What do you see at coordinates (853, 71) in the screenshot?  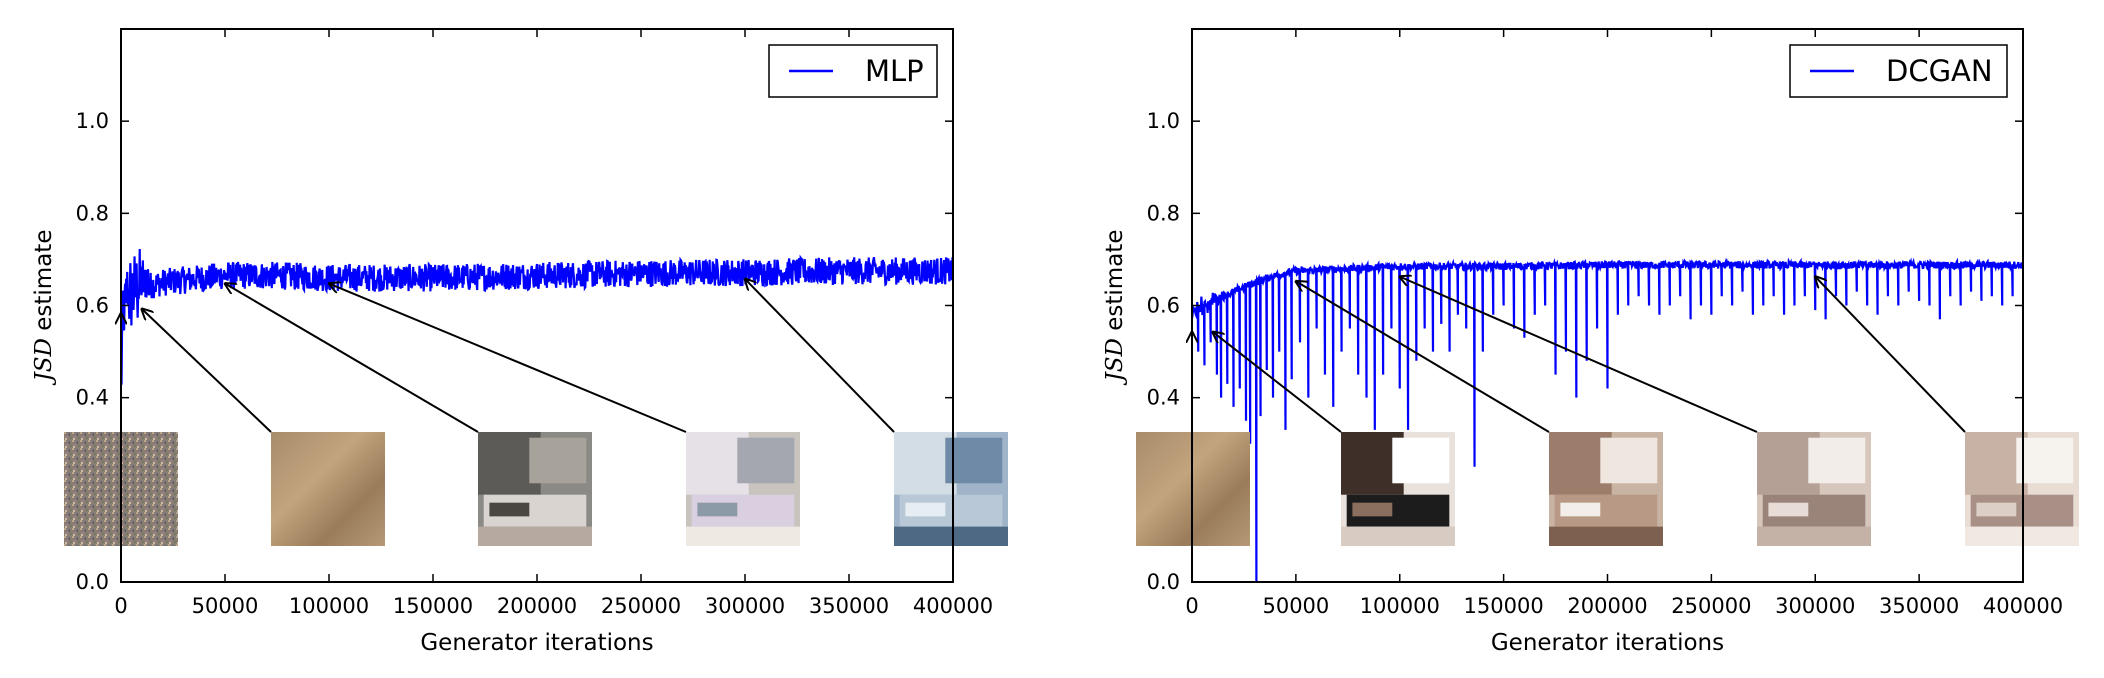 I see `legend: MLP` at bounding box center [853, 71].